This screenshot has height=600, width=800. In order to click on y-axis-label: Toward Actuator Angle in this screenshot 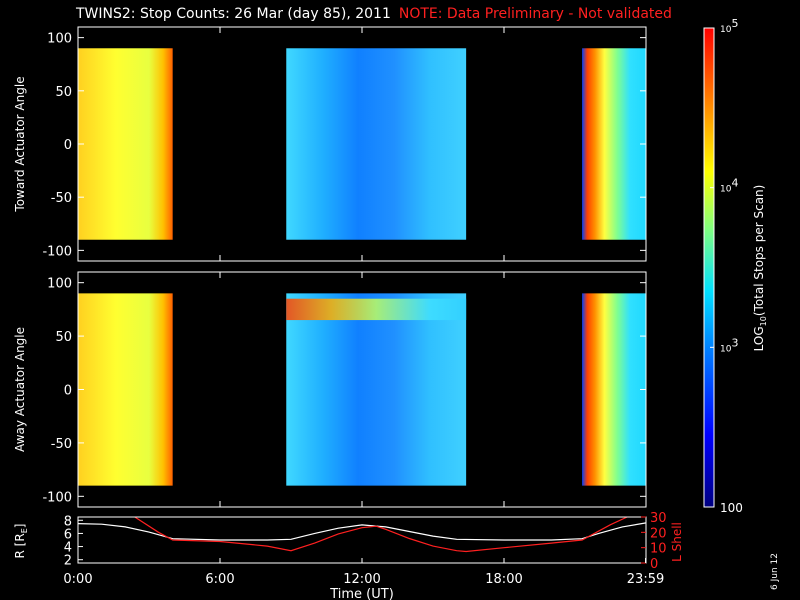, I will do `click(20, 144)`.